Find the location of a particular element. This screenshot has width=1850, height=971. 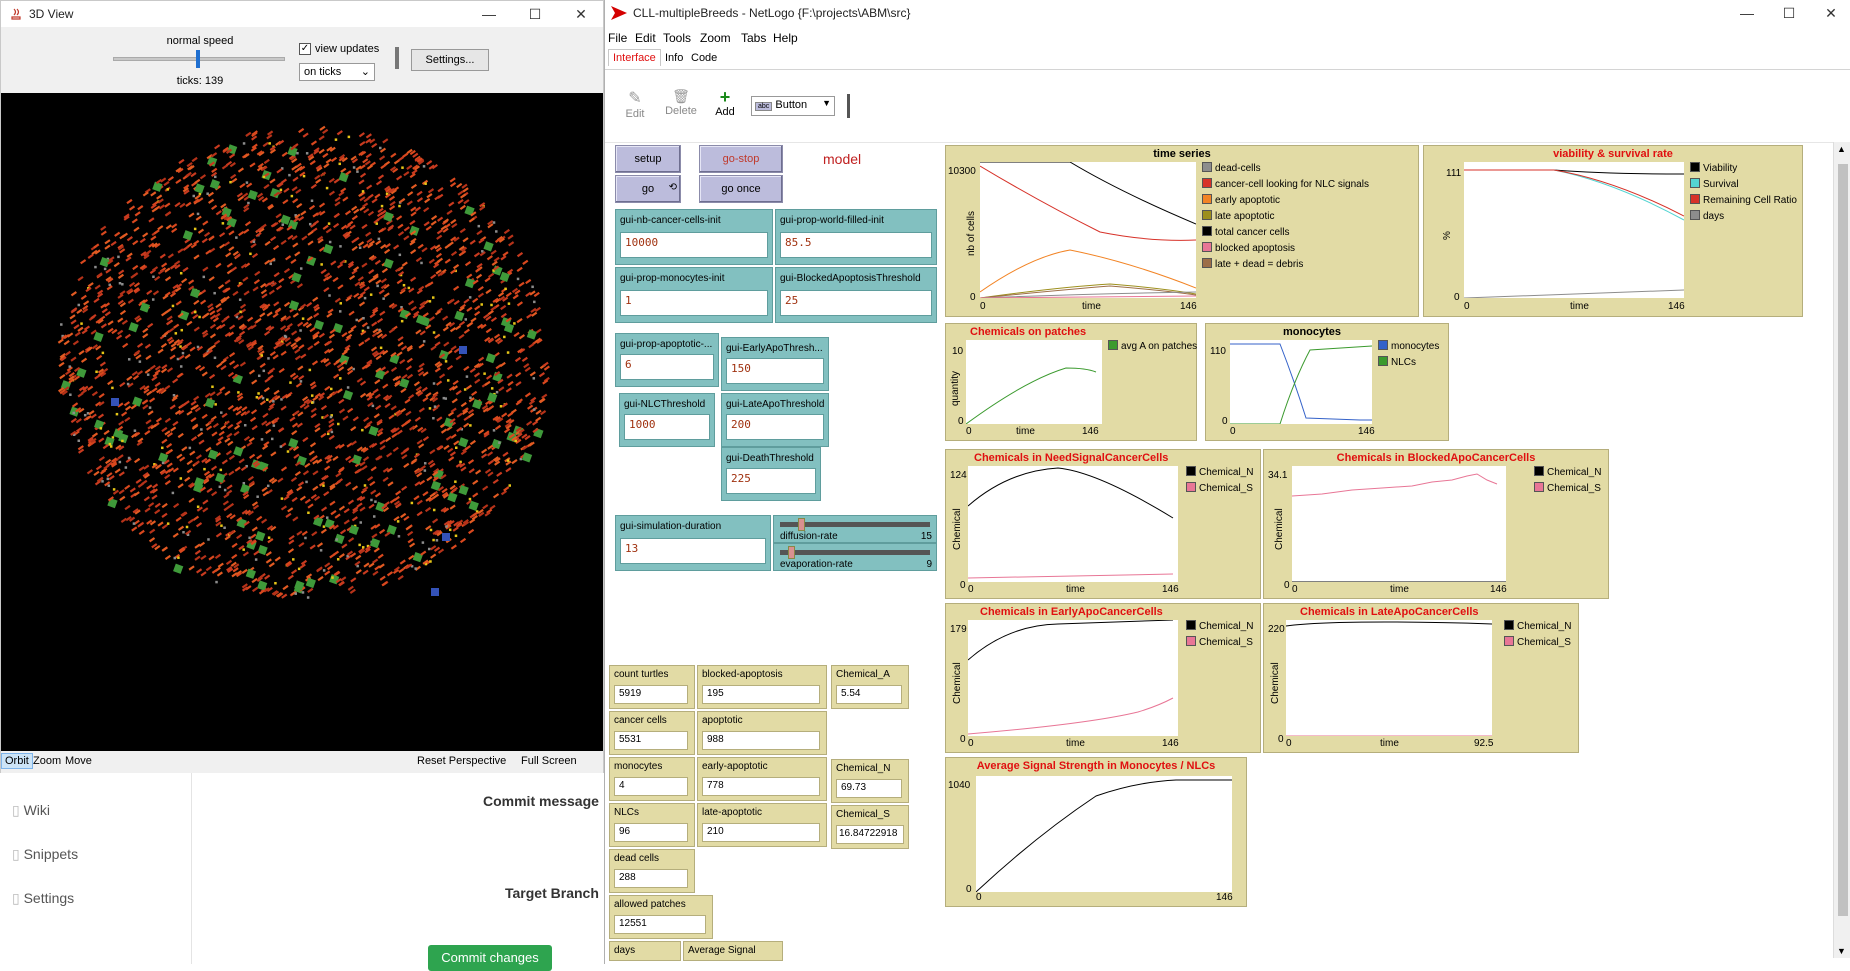

sidebar-item-wiki: ▯ Wiki is located at coordinates (31, 810).